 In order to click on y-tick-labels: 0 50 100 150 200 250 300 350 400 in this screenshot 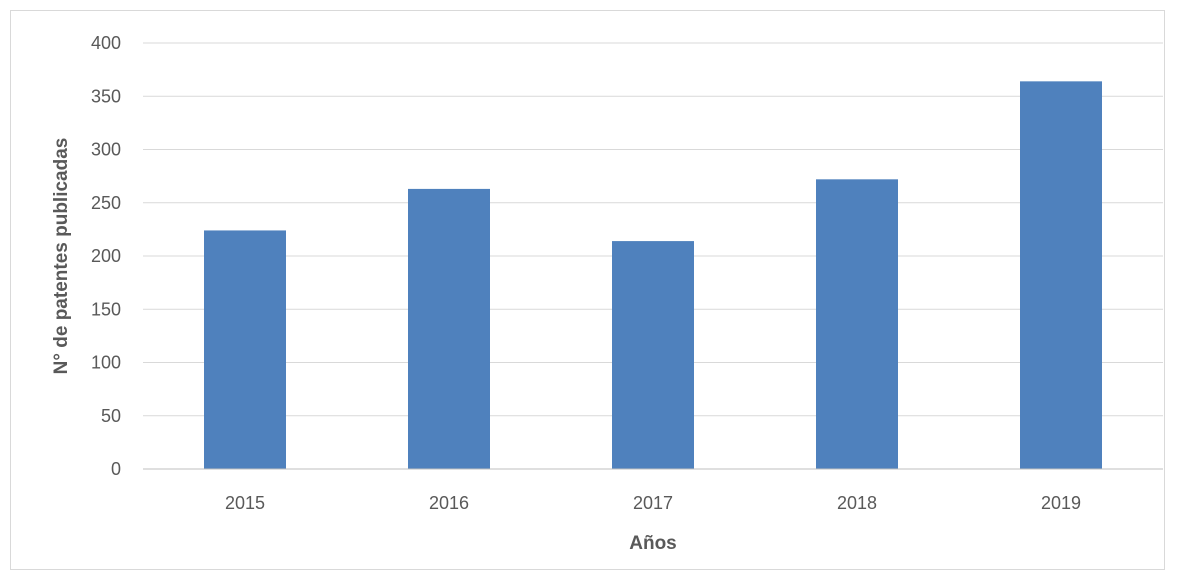, I will do `click(106, 256)`.